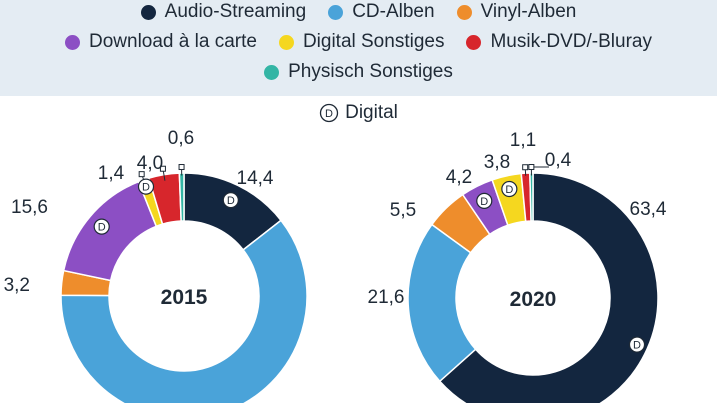 Image resolution: width=717 pixels, height=403 pixels. I want to click on legend-item-physisch-sonstiges: Physisch Sonstiges, so click(358, 72).